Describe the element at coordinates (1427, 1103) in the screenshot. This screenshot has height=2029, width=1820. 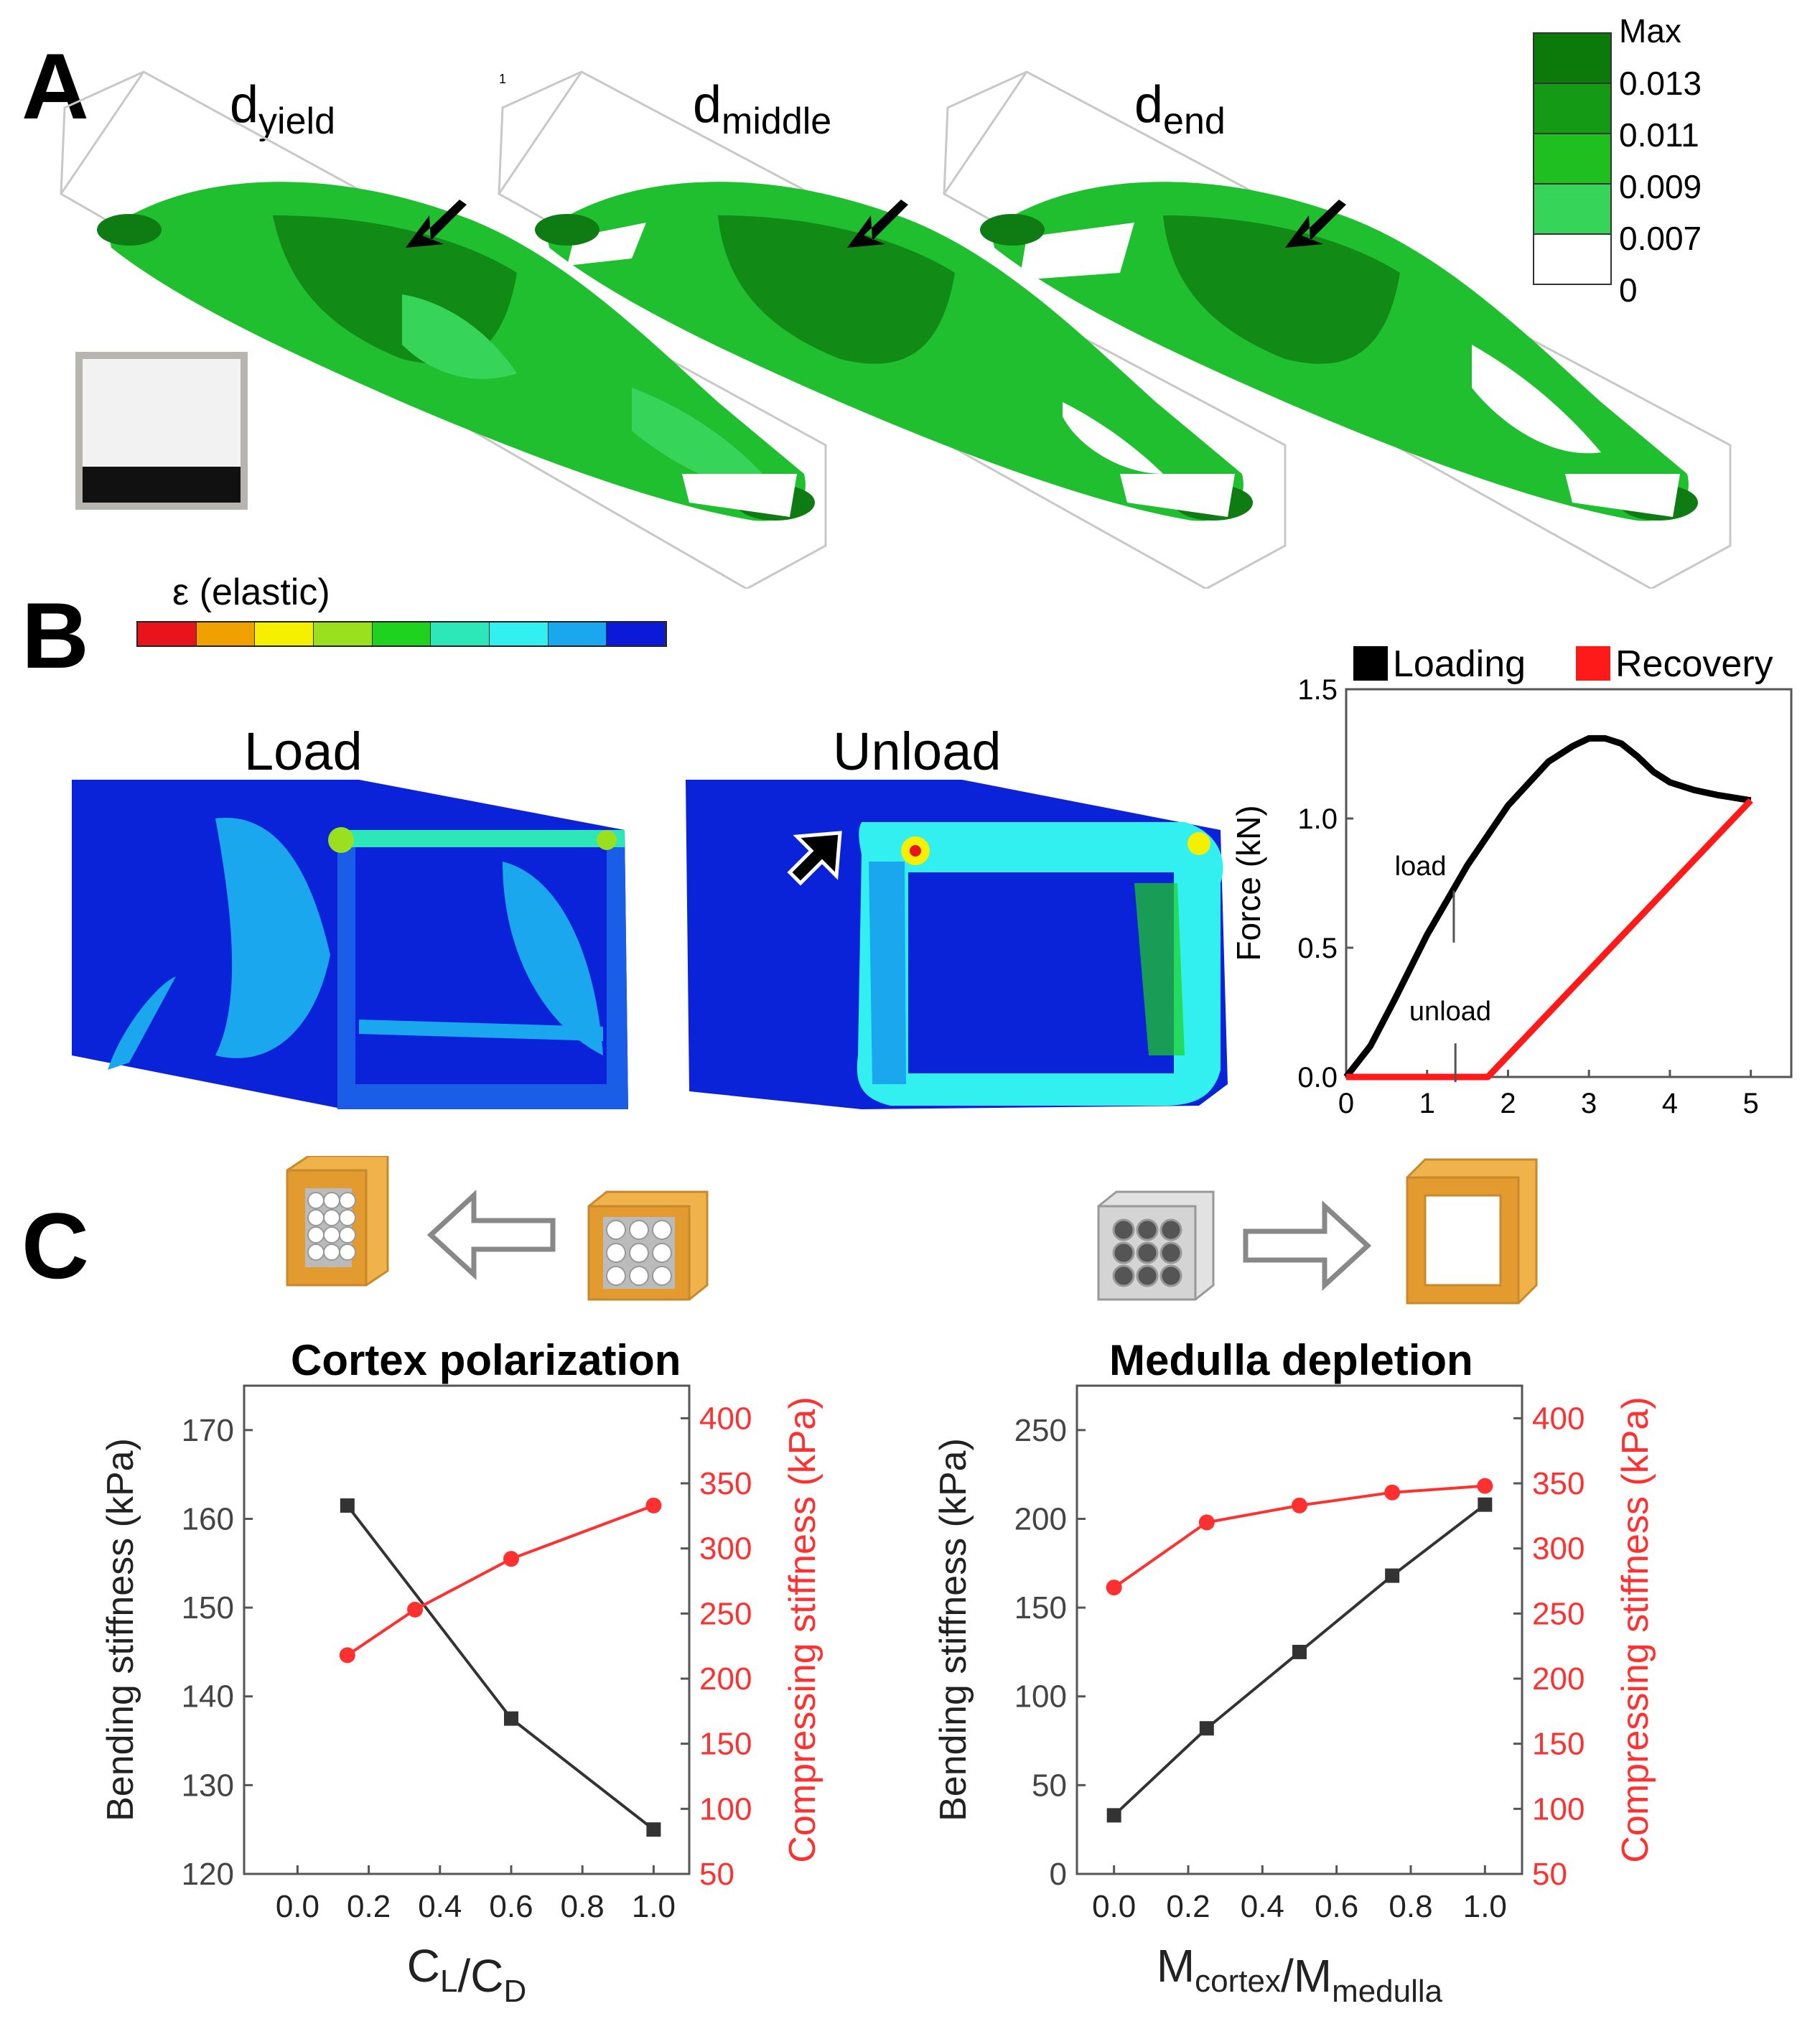
I see `x-tick-label: 1` at that location.